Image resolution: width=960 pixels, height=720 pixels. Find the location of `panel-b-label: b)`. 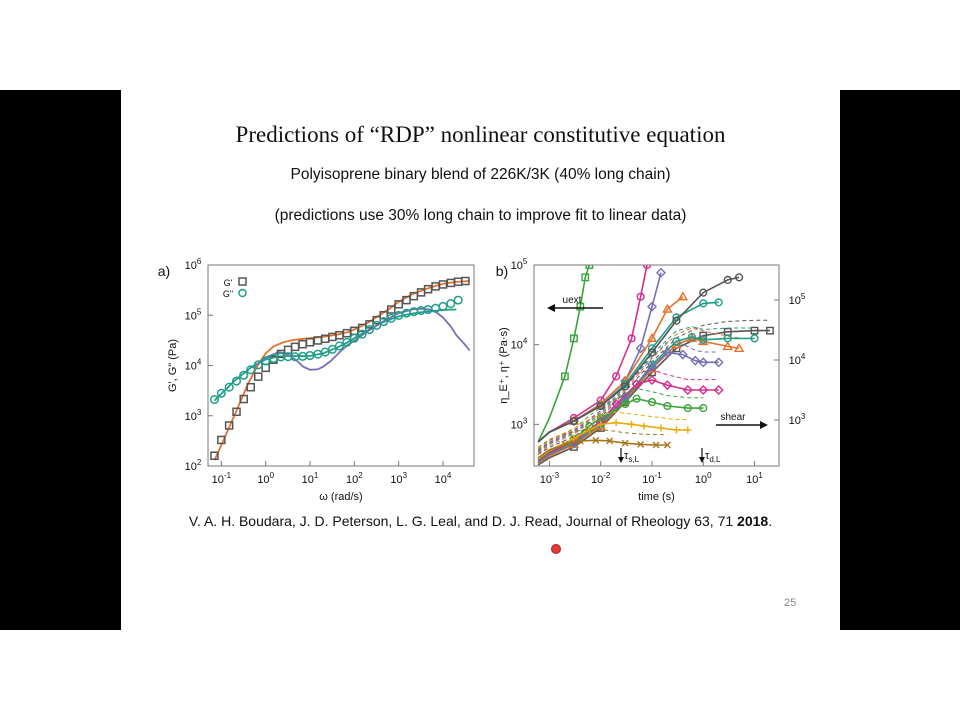

panel-b-label: b) is located at coordinates (502, 271).